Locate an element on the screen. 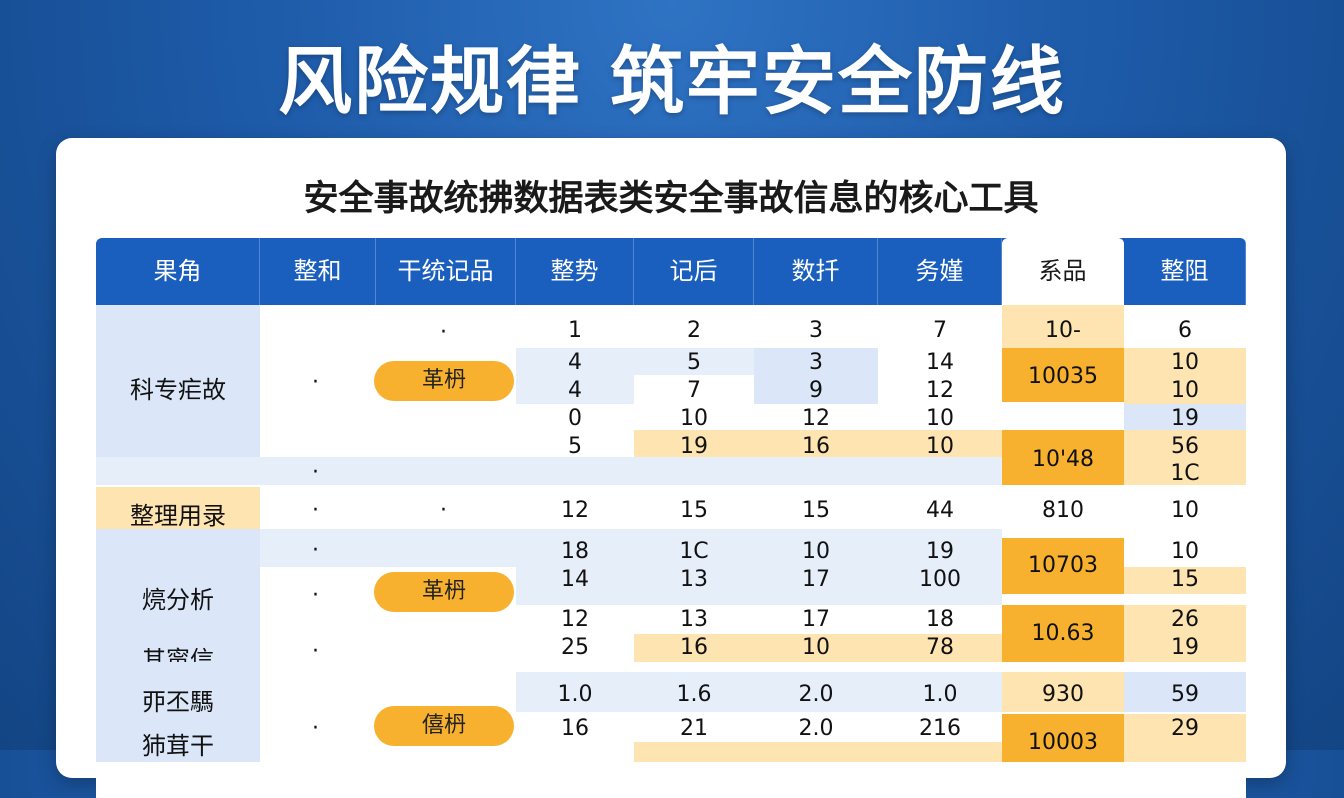 This screenshot has width=1344, height=798. cell-merged: 10'48 is located at coordinates (1063, 459).